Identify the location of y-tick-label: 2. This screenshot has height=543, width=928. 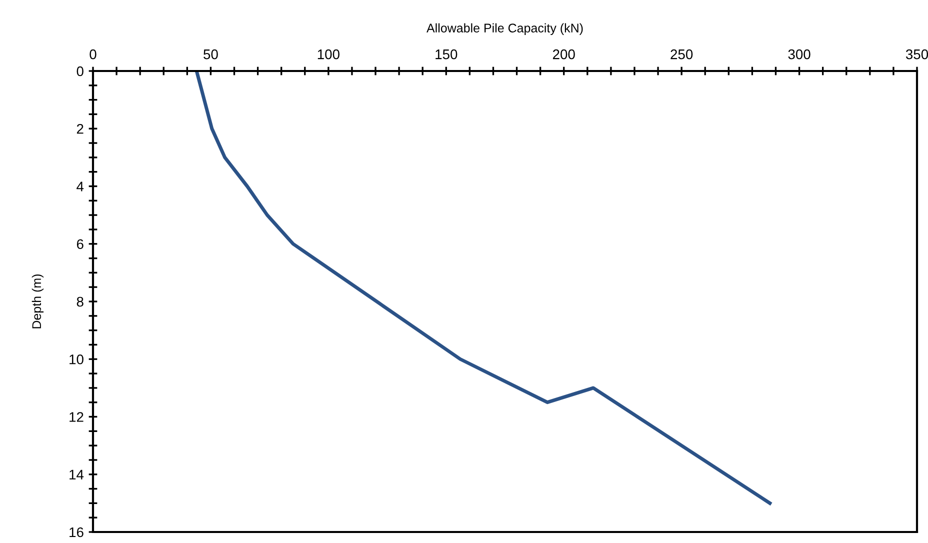
(80, 129).